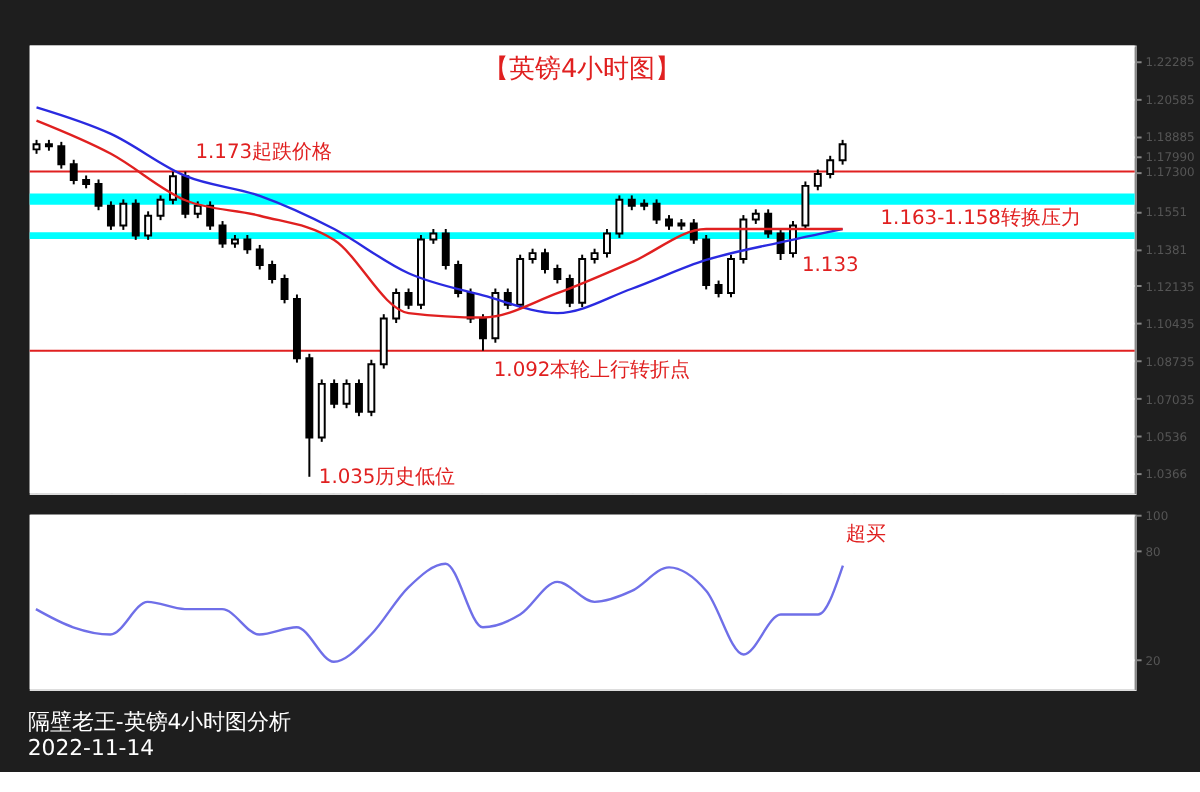  Describe the element at coordinates (159, 722) in the screenshot. I see `text: 隔壁老王-英镑4小时图分析` at that location.